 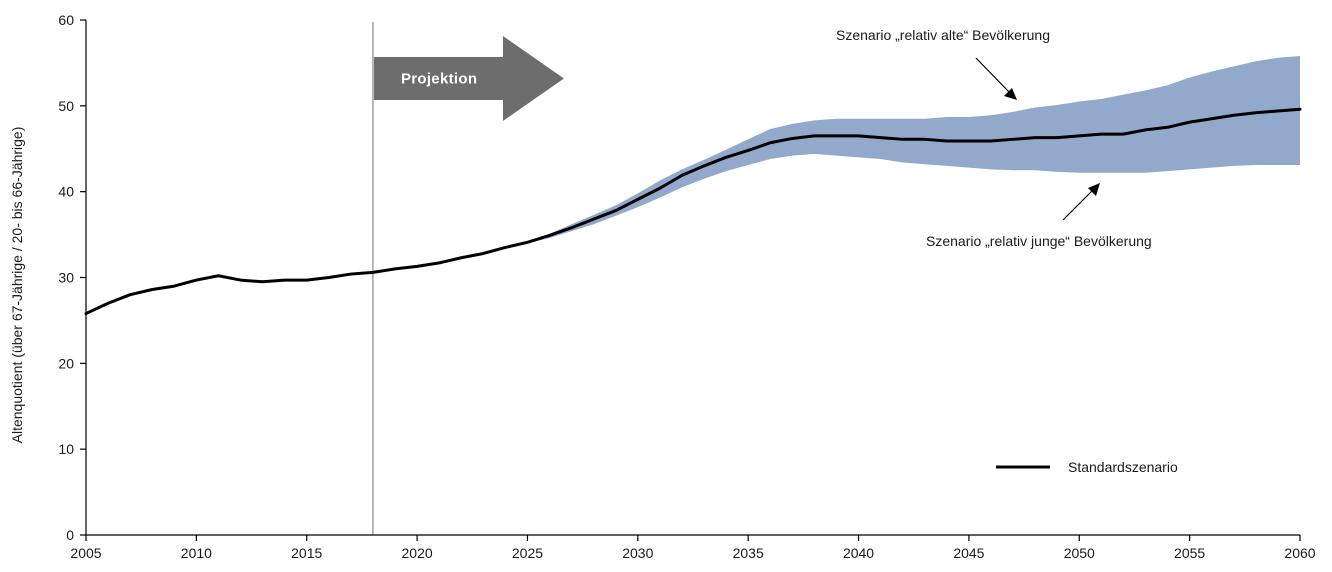 I want to click on x-tick-label: 2045, so click(x=968, y=553).